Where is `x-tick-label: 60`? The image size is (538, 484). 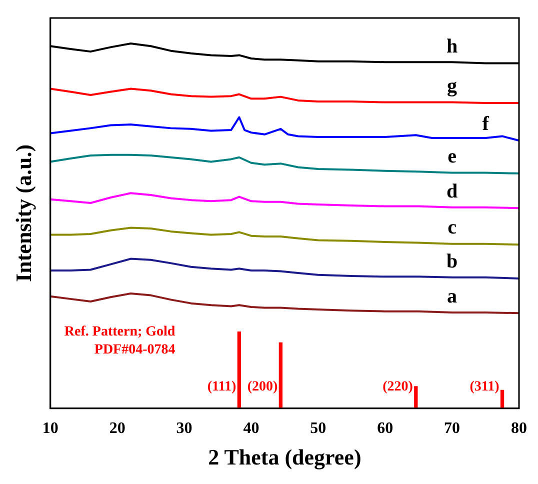 x-tick-label: 60 is located at coordinates (385, 429).